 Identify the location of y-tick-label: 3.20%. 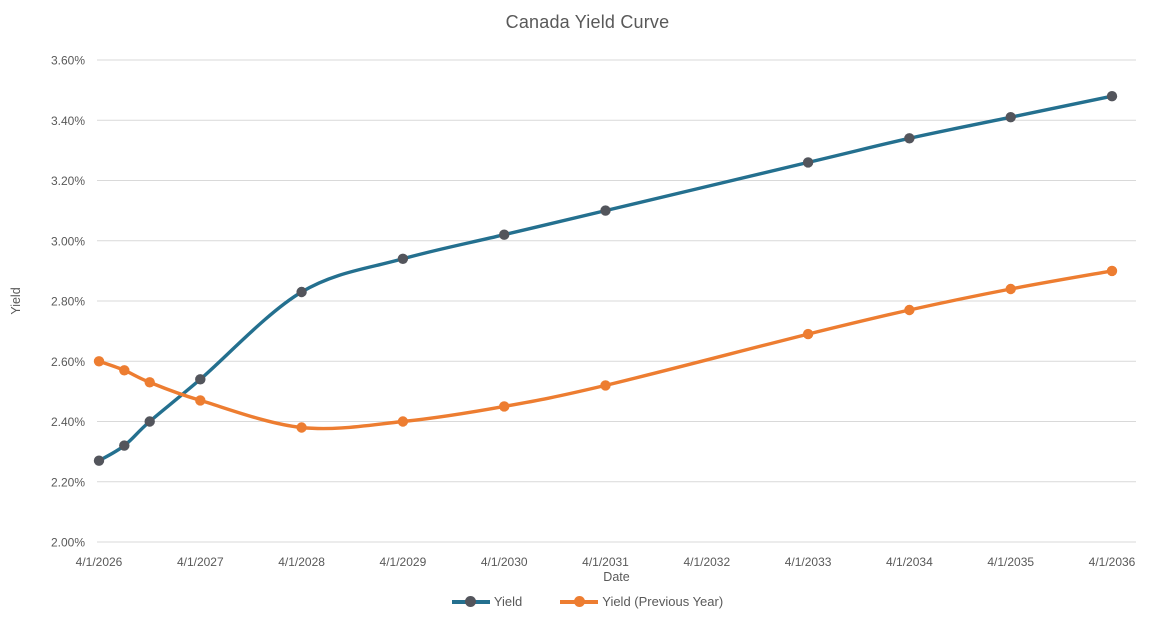
(68, 181).